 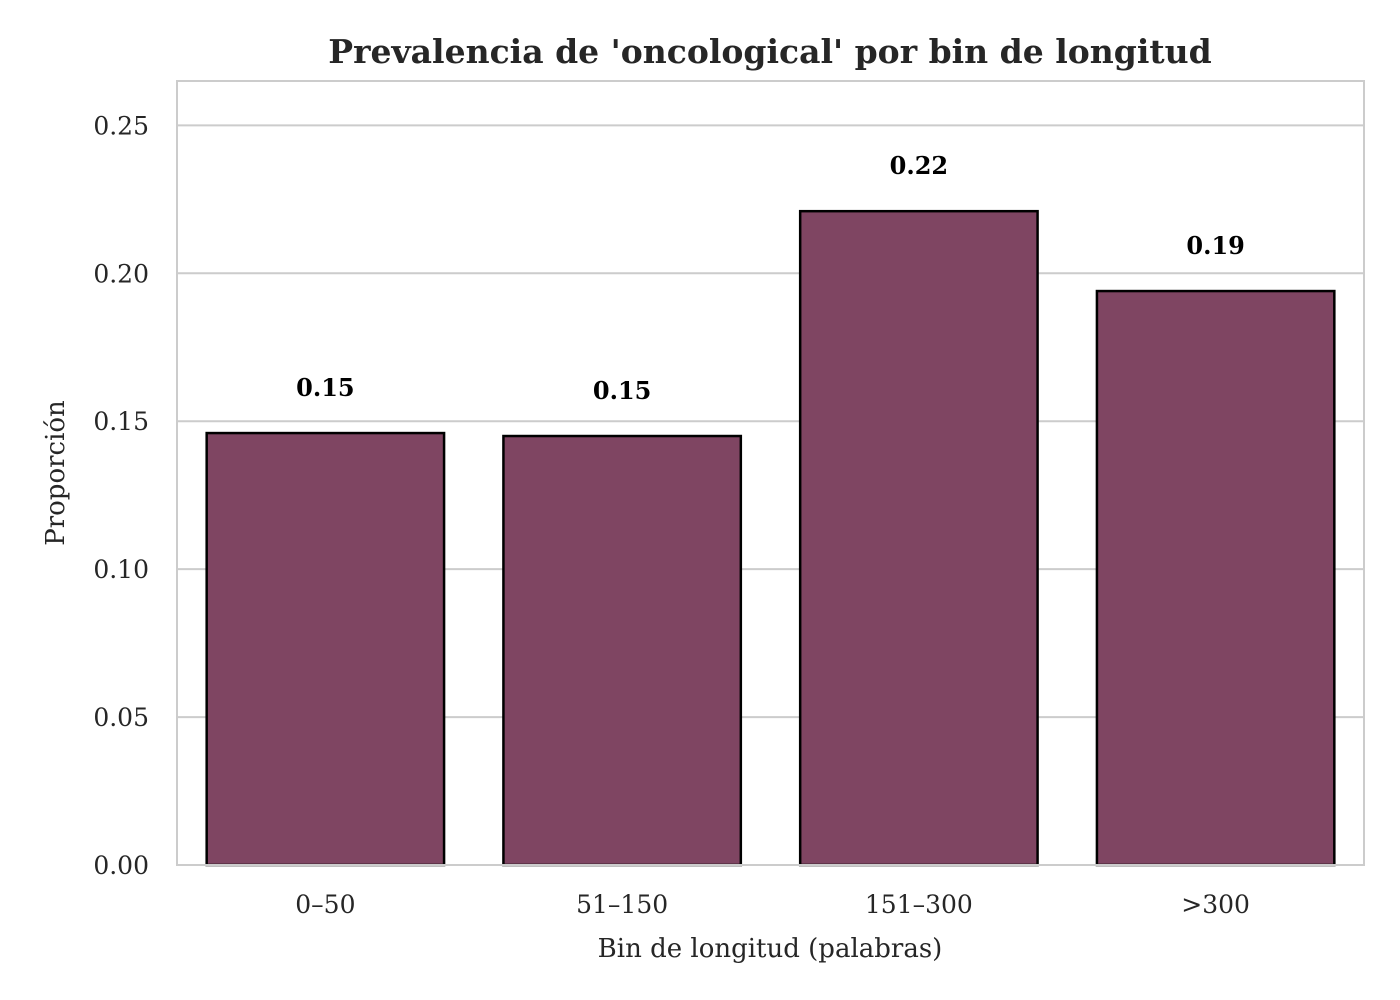 I want to click on y-tick-label: 0.20, so click(x=121, y=273).